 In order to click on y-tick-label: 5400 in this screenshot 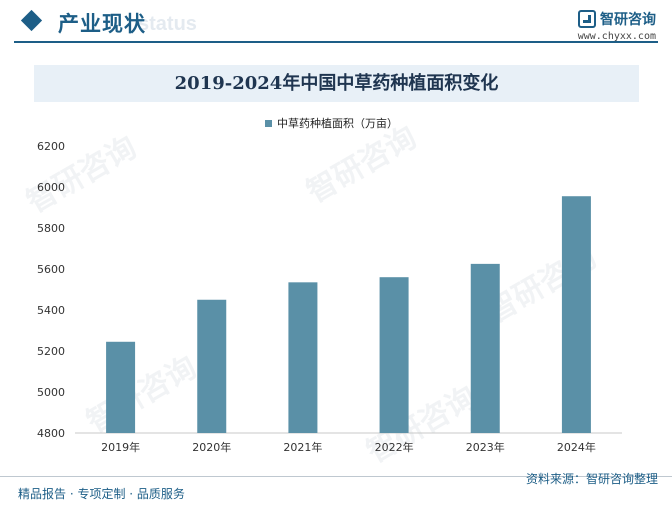, I will do `click(51, 310)`.